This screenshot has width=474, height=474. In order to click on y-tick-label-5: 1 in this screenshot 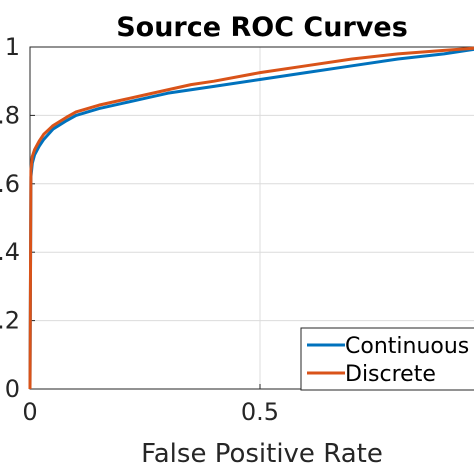, I will do `click(12, 47)`.